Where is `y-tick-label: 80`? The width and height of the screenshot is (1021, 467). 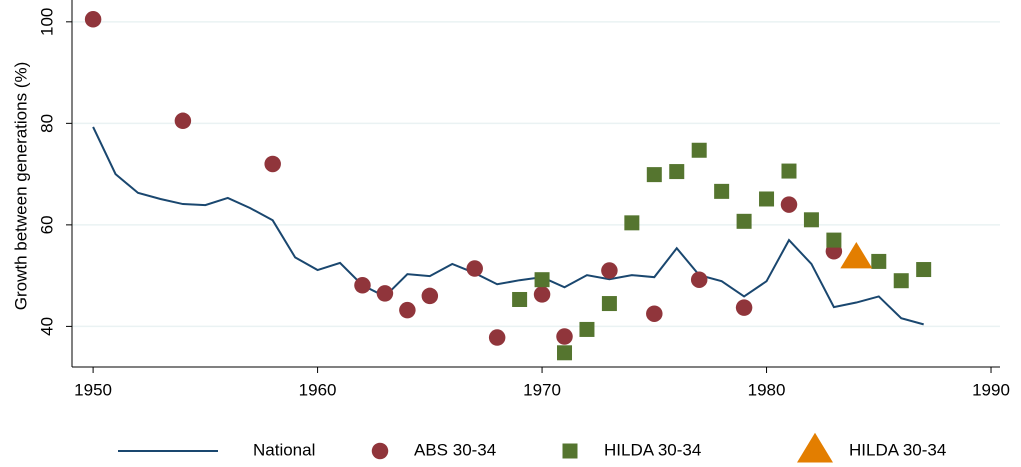
y-tick-label: 80 is located at coordinates (46, 123).